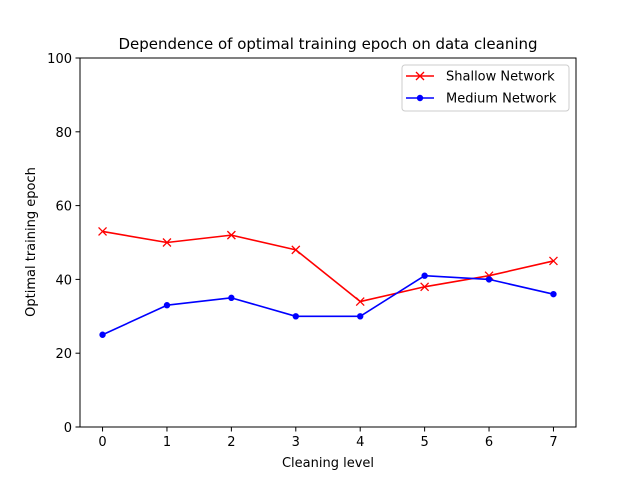  I want to click on series-line-shallow-network, so click(328, 266).